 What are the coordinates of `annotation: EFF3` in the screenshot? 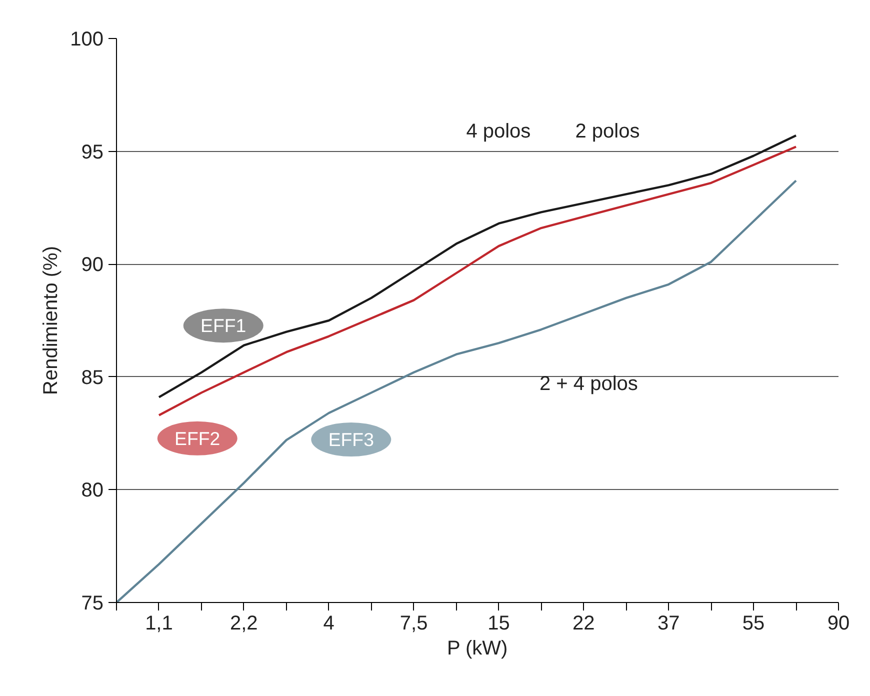 It's located at (351, 439).